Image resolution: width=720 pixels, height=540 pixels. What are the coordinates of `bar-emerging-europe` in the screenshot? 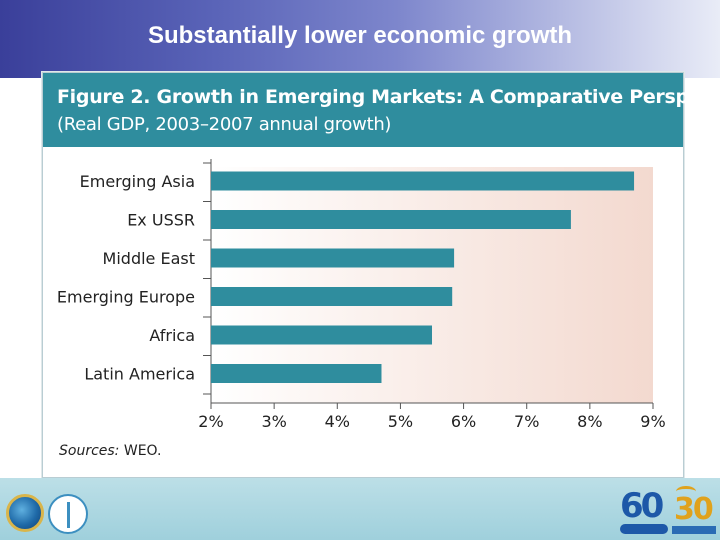 It's located at (332, 296).